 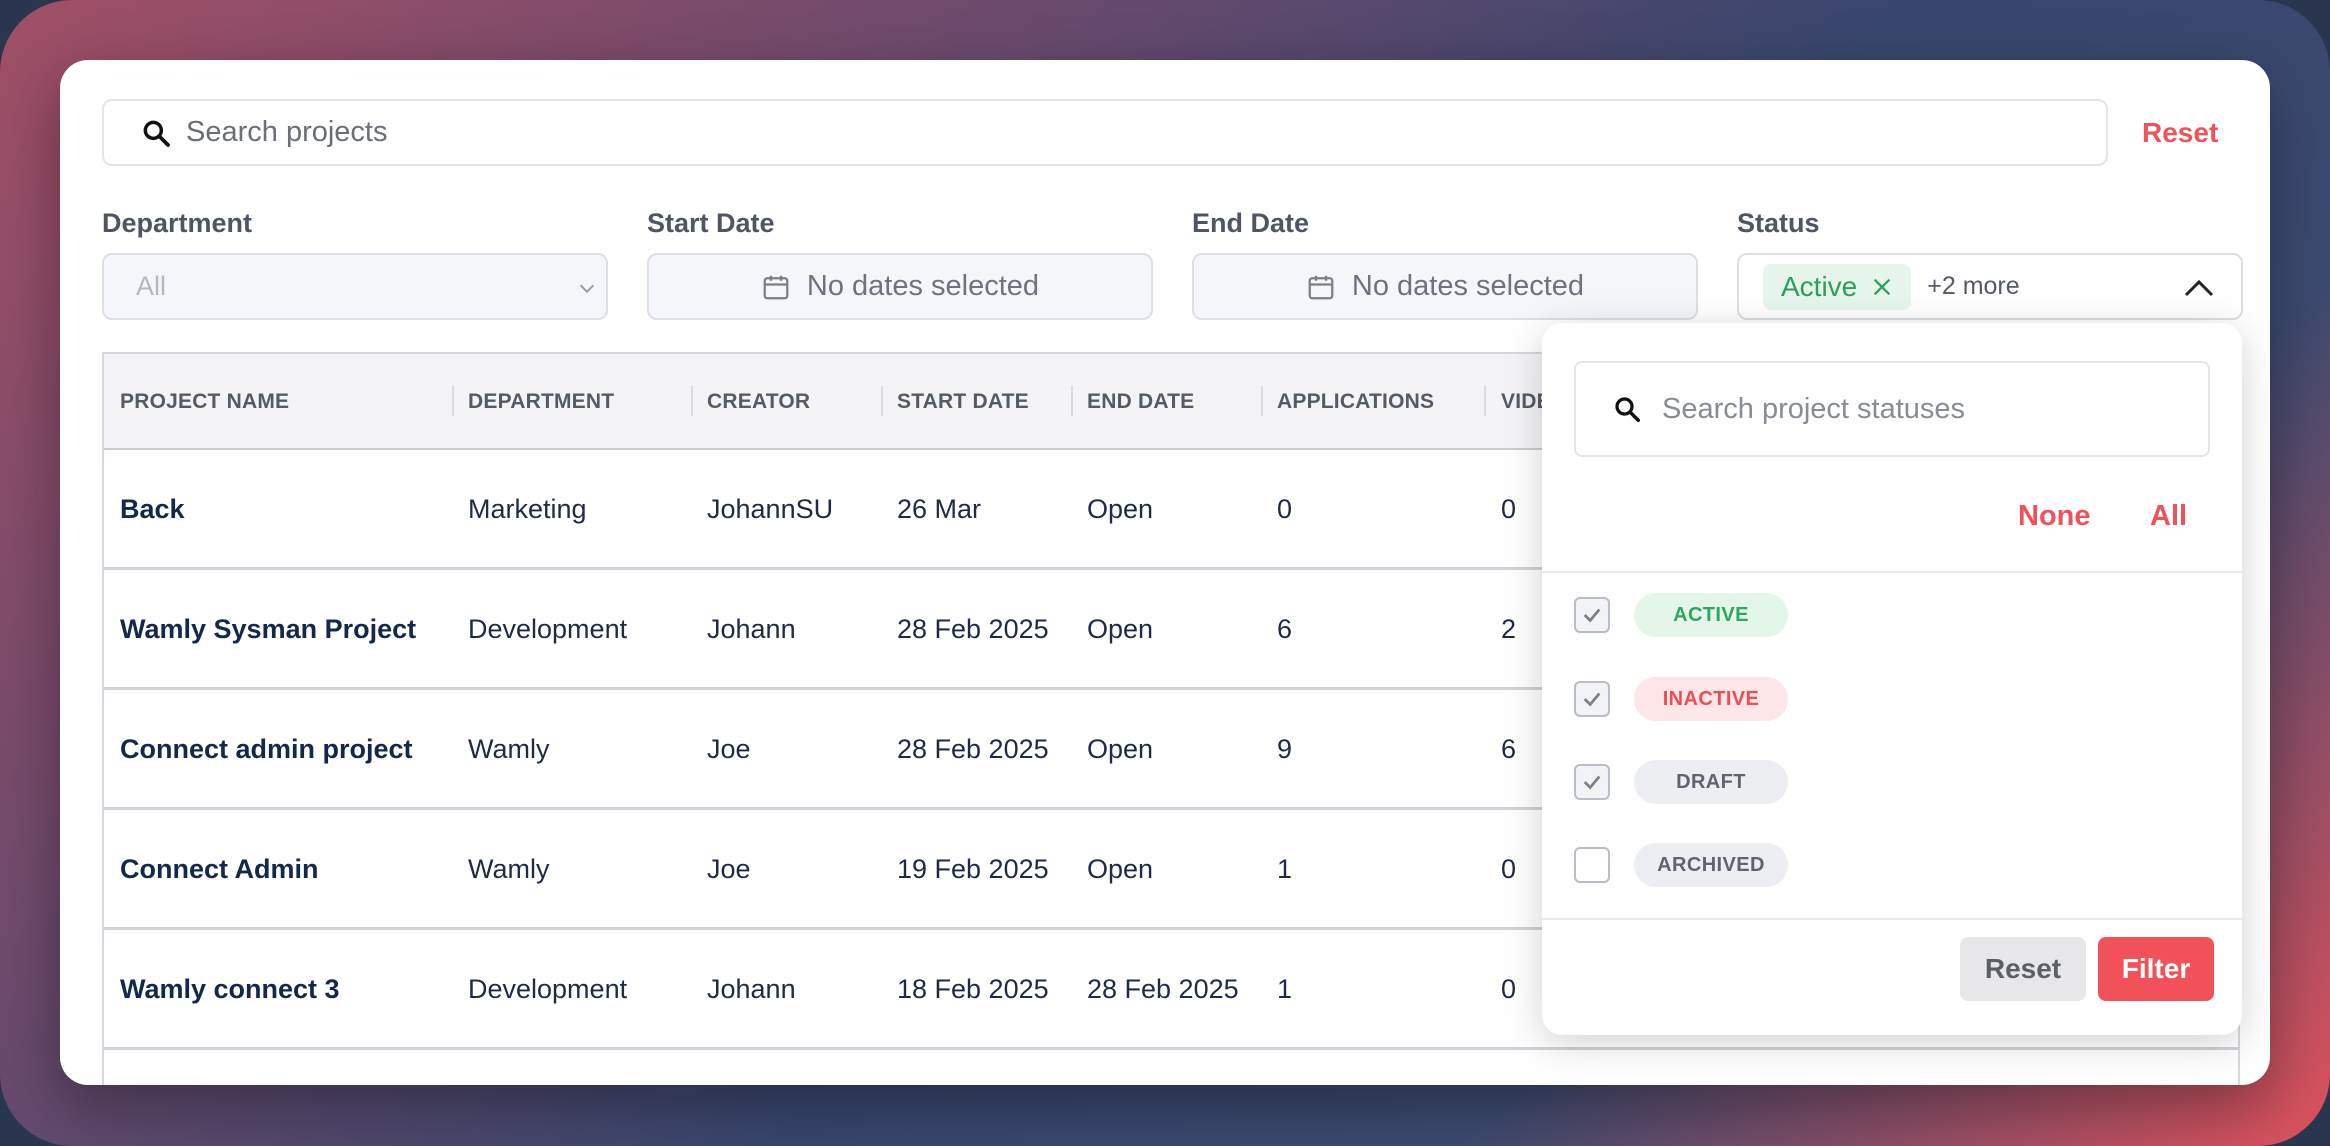 What do you see at coordinates (355, 286) in the screenshot?
I see `department-select: All` at bounding box center [355, 286].